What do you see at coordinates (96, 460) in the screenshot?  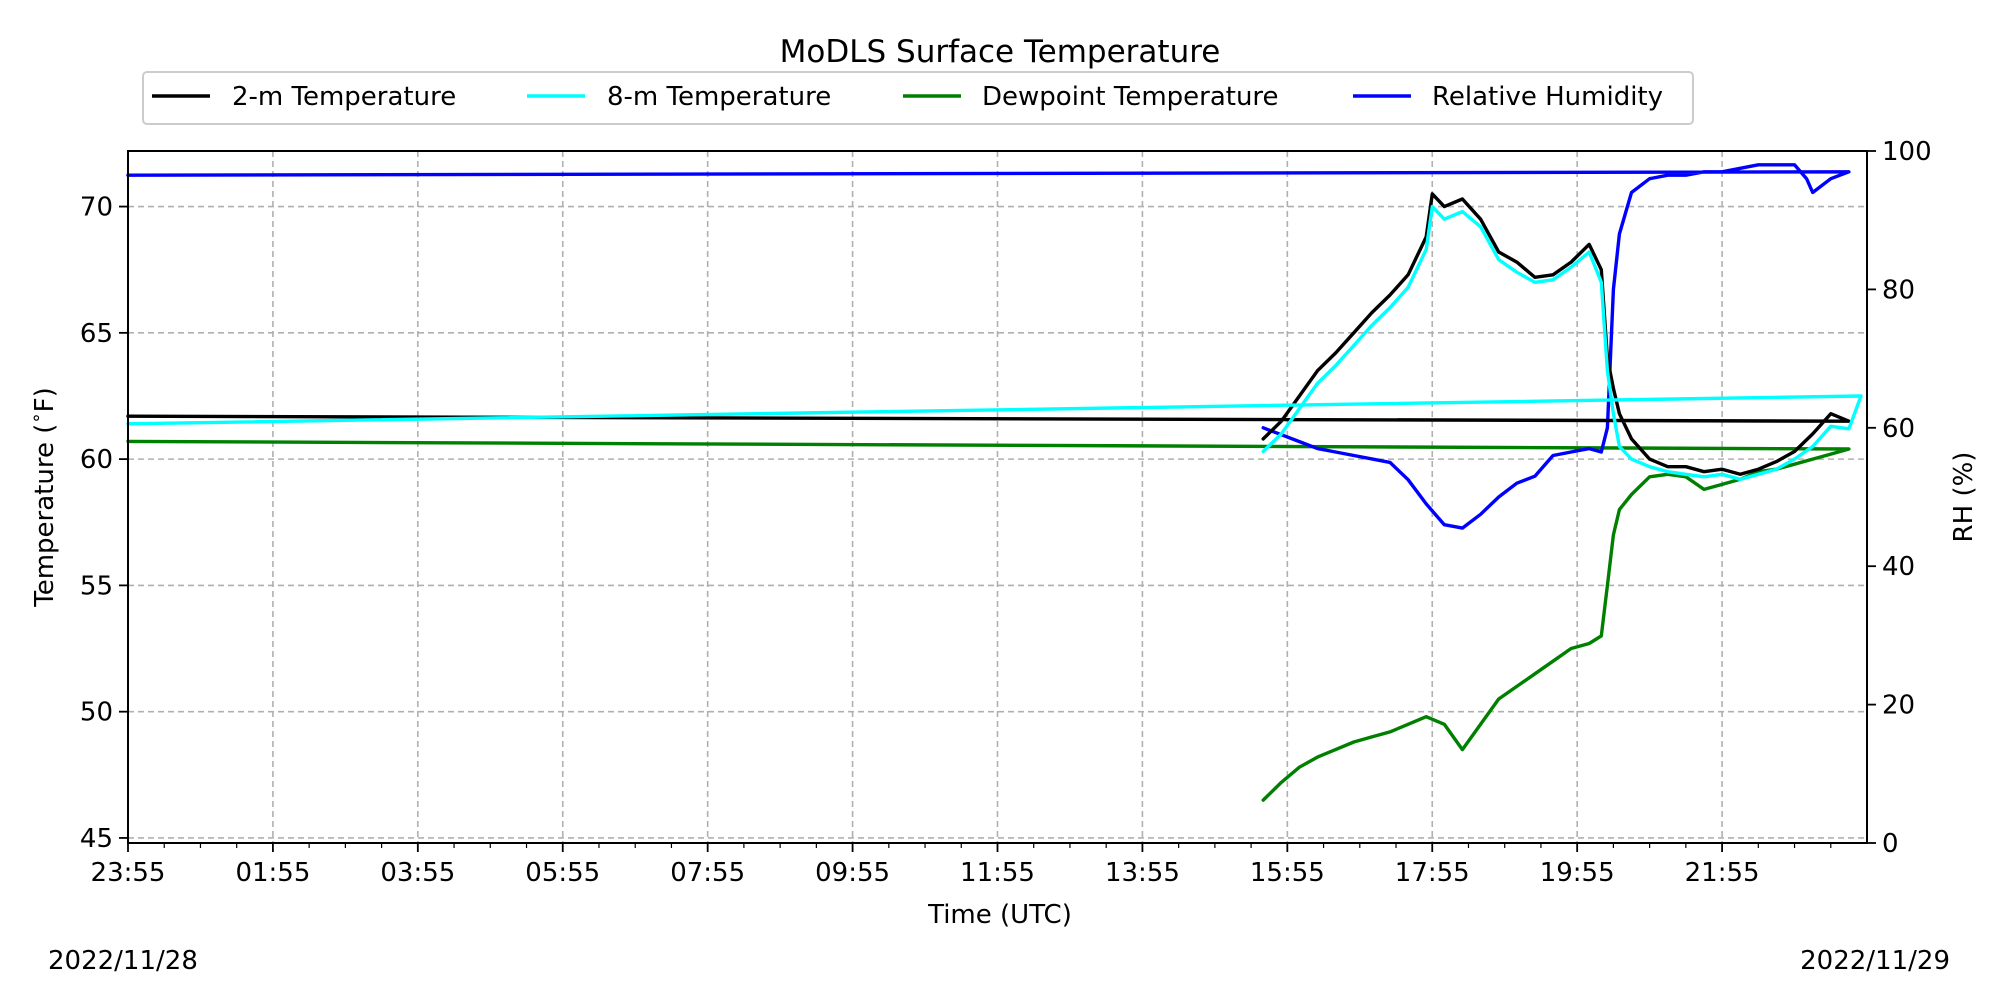 I see `y-left-tick-label: 60` at bounding box center [96, 460].